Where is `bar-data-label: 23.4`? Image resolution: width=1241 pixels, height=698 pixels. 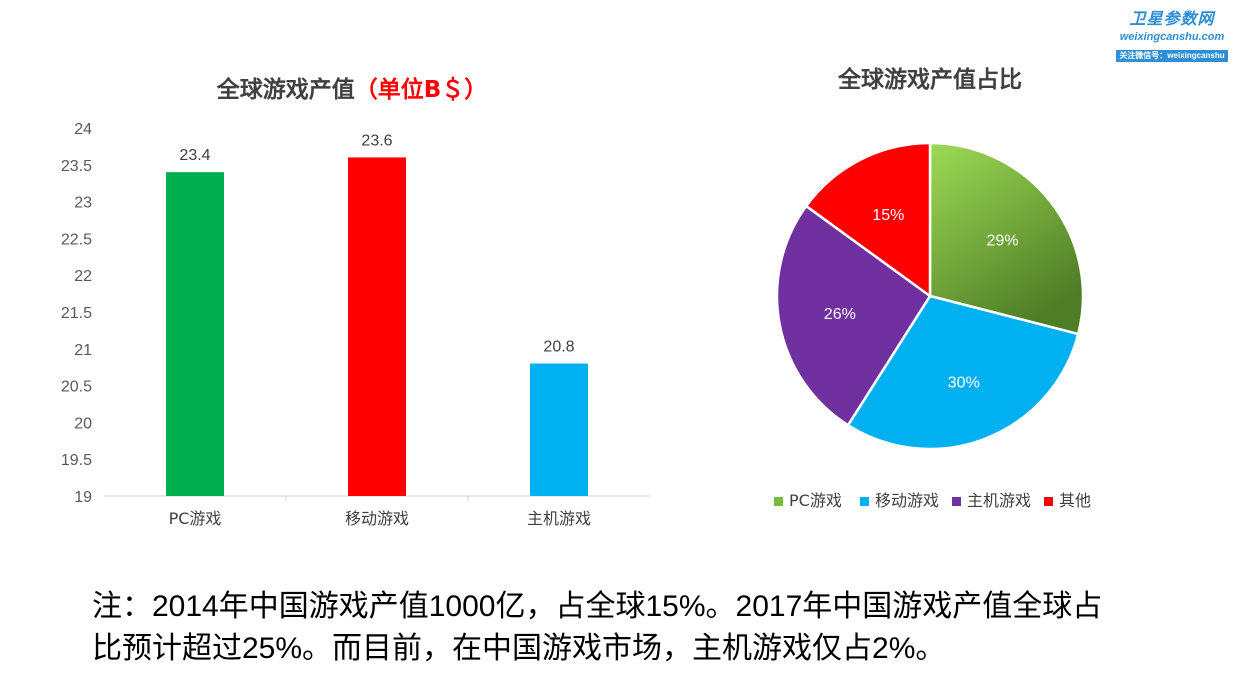 bar-data-label: 23.4 is located at coordinates (194, 155).